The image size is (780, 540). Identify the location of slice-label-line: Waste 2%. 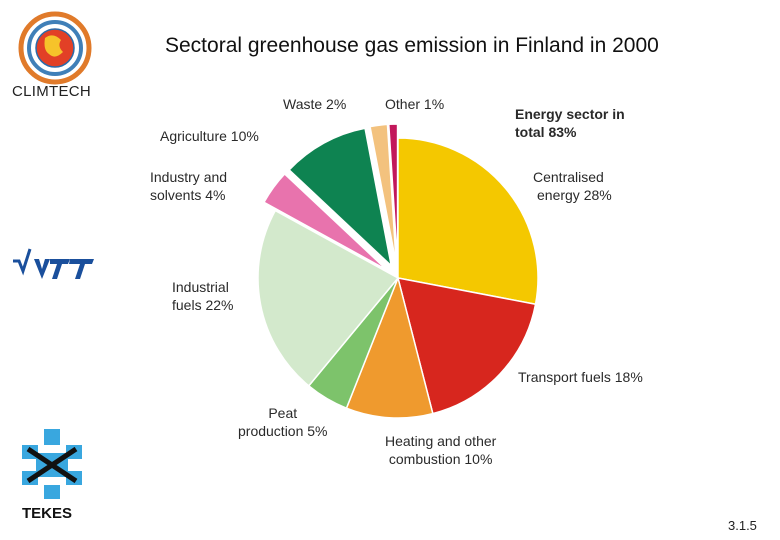
(315, 104).